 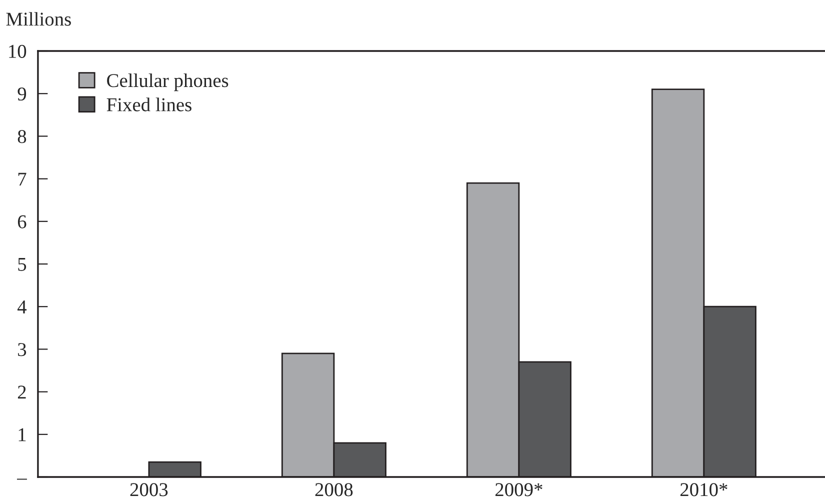 What do you see at coordinates (22, 392) in the screenshot?
I see `y-tick-label: 2` at bounding box center [22, 392].